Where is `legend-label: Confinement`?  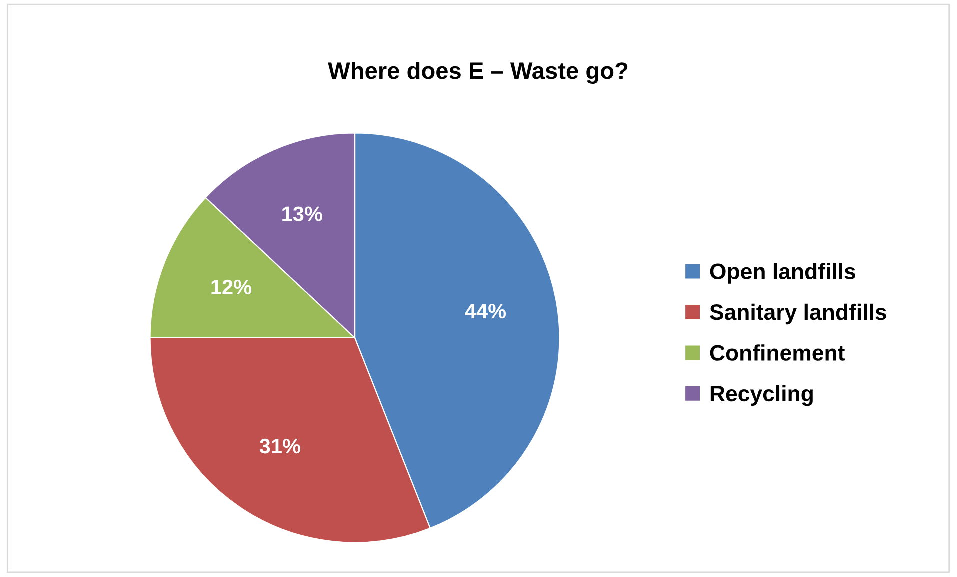
legend-label: Confinement is located at coordinates (777, 352).